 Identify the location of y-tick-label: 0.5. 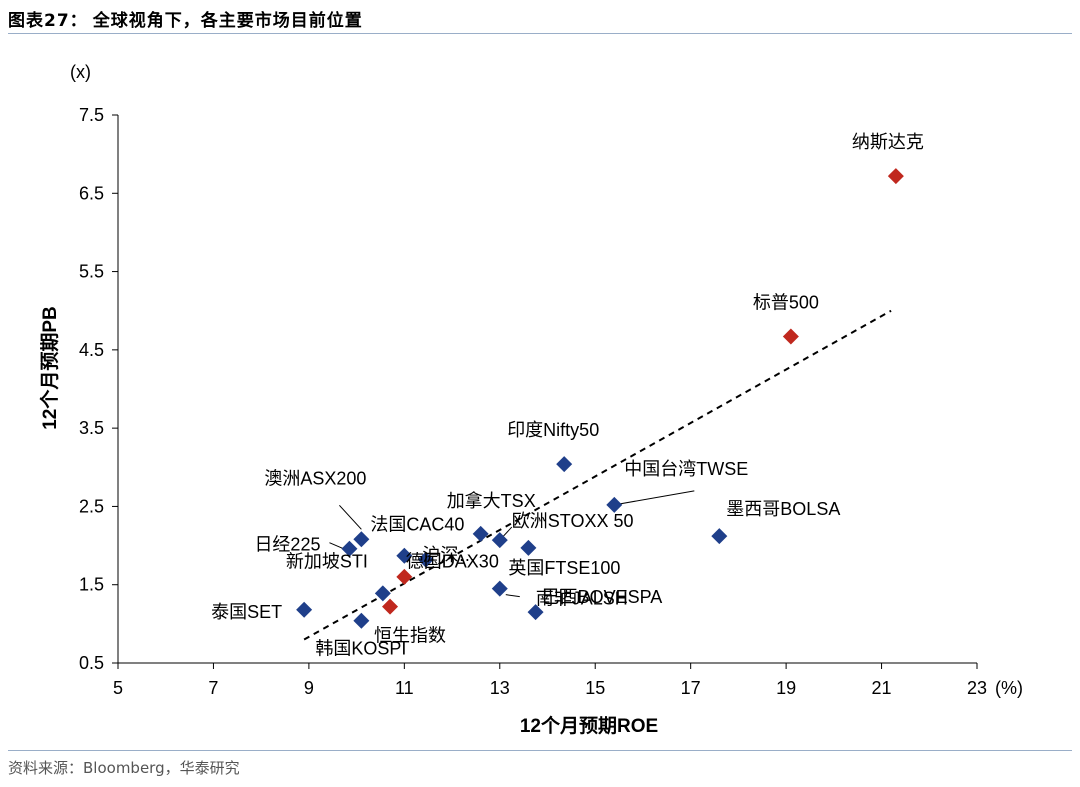
(91, 663).